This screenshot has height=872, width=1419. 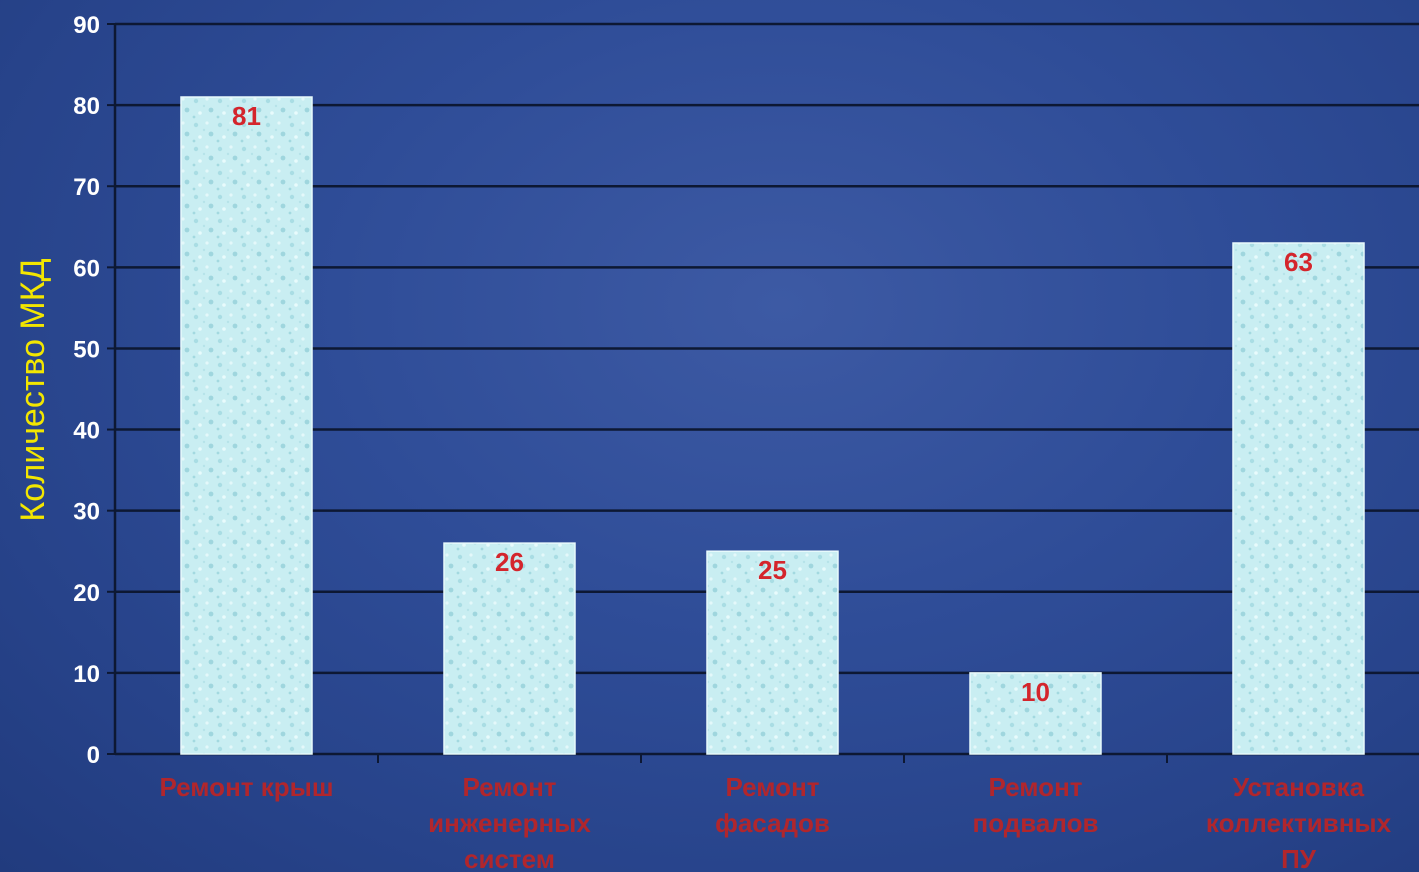 I want to click on y-tick-label: 30, so click(x=86, y=512).